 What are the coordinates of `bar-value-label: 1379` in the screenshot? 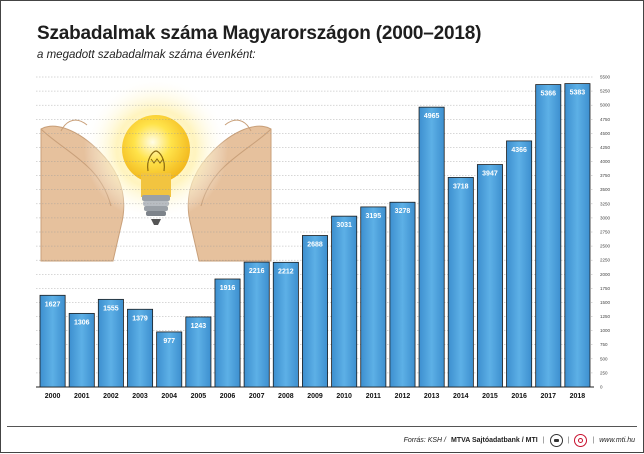 It's located at (140, 318).